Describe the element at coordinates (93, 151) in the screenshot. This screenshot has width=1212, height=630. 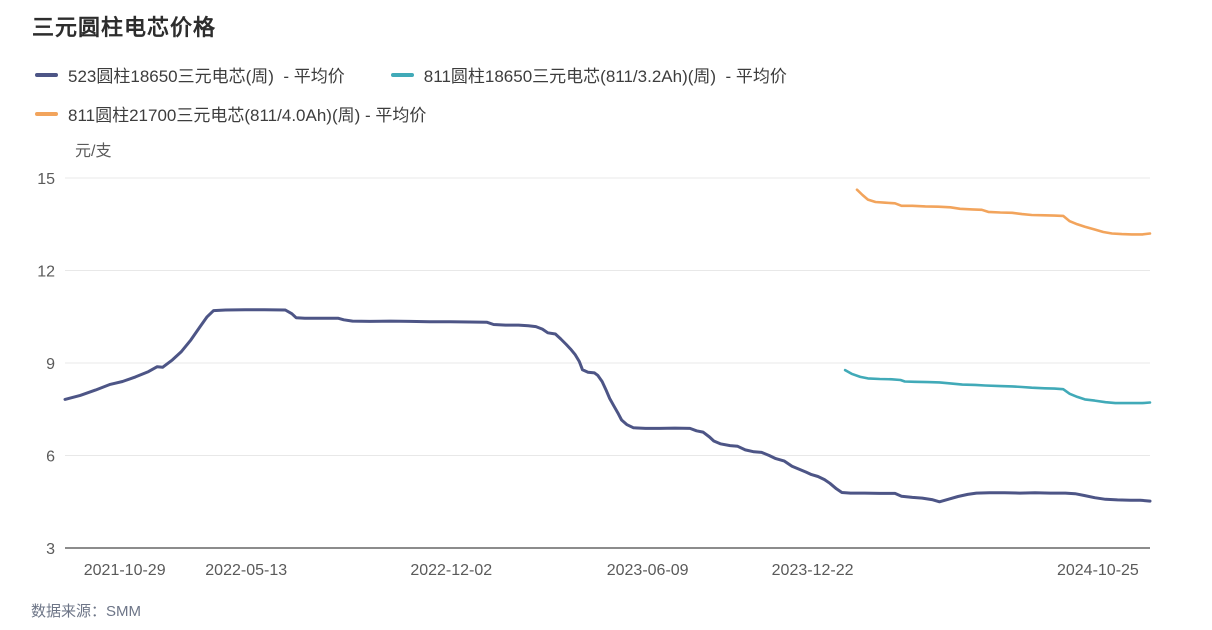
I see `y-axis-unit-label: 元/支` at that location.